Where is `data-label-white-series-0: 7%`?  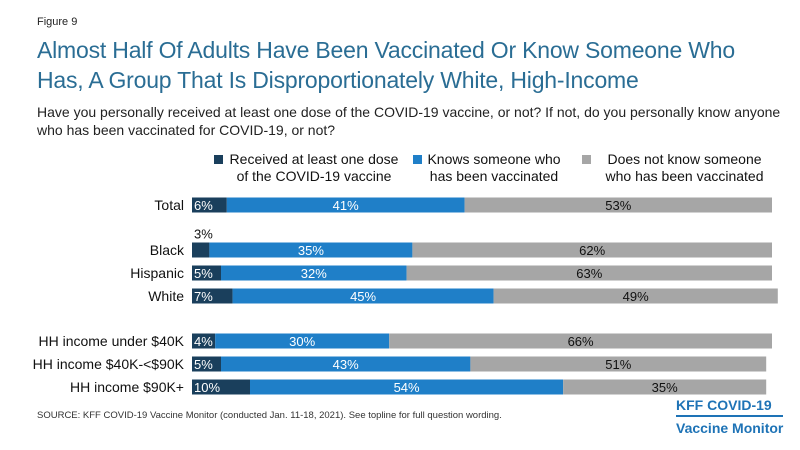 data-label-white-series-0: 7% is located at coordinates (203, 296).